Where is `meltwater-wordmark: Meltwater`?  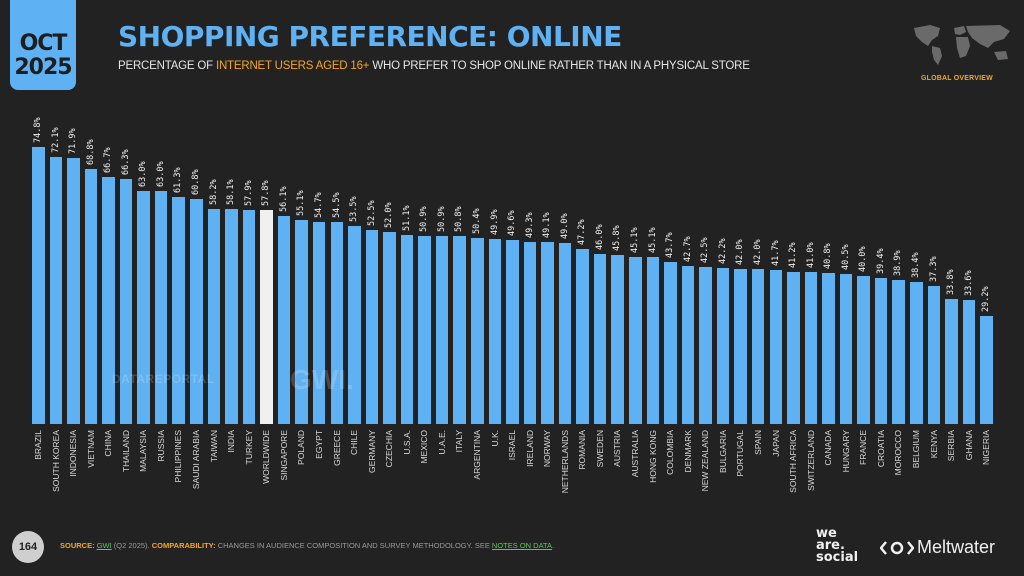
meltwater-wordmark: Meltwater is located at coordinates (956, 547).